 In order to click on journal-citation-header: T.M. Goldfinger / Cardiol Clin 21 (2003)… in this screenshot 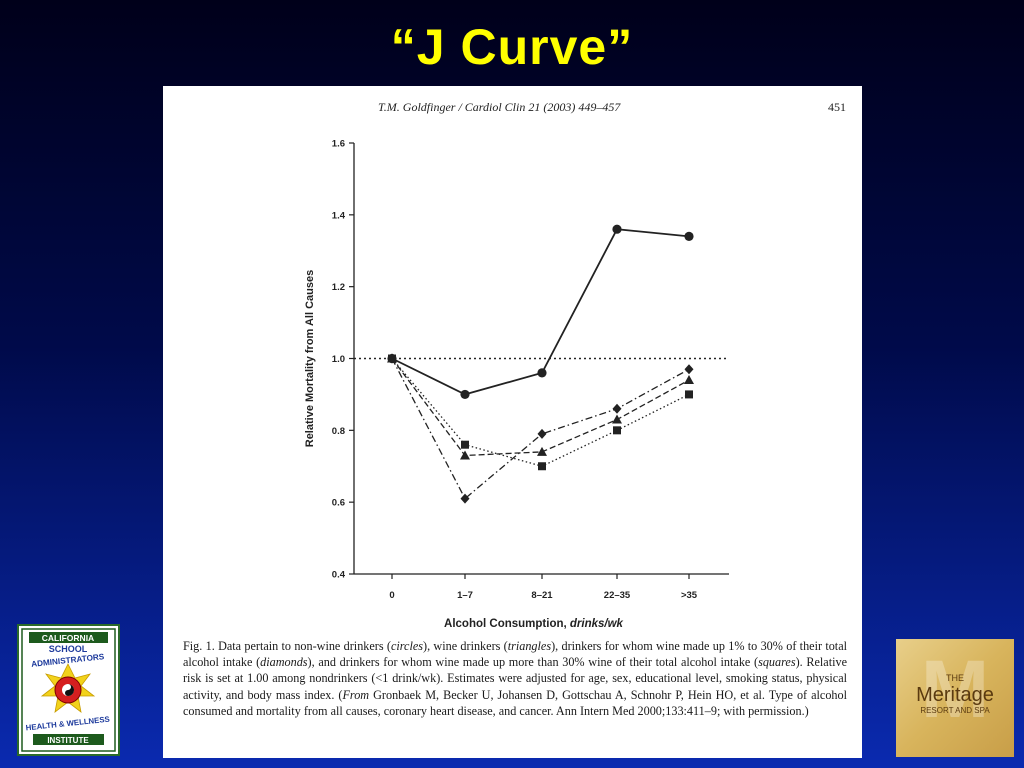, I will do `click(499, 107)`.